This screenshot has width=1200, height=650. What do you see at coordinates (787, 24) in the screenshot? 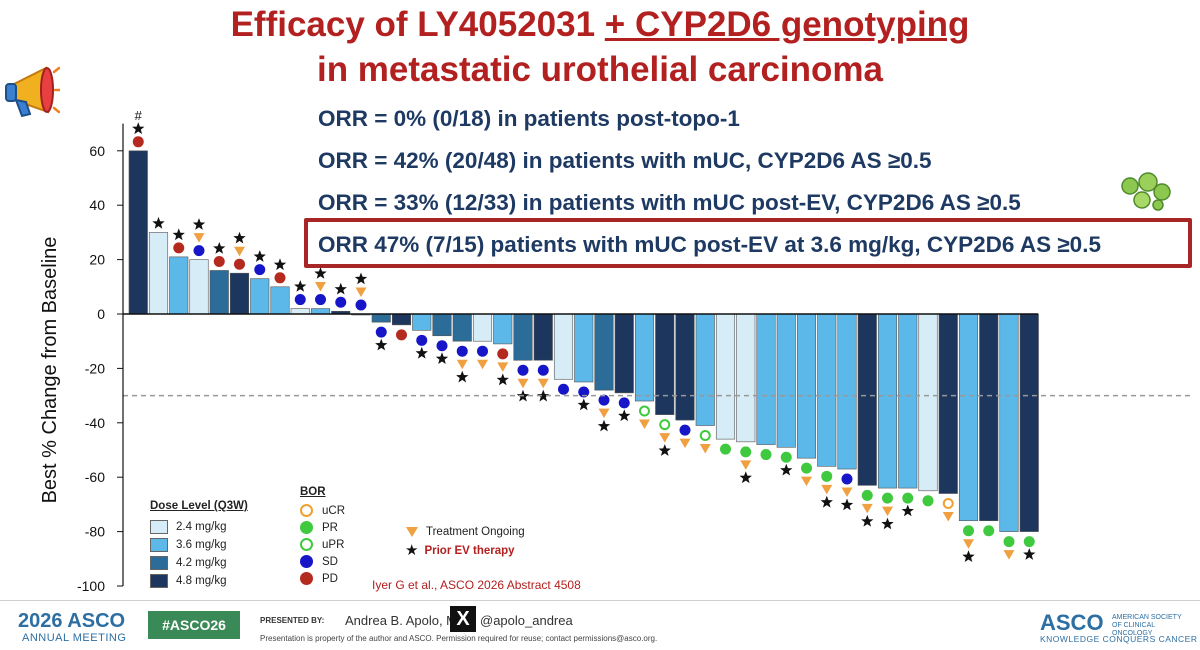
I see `title-part2: + CYP2D6 genotyping` at bounding box center [787, 24].